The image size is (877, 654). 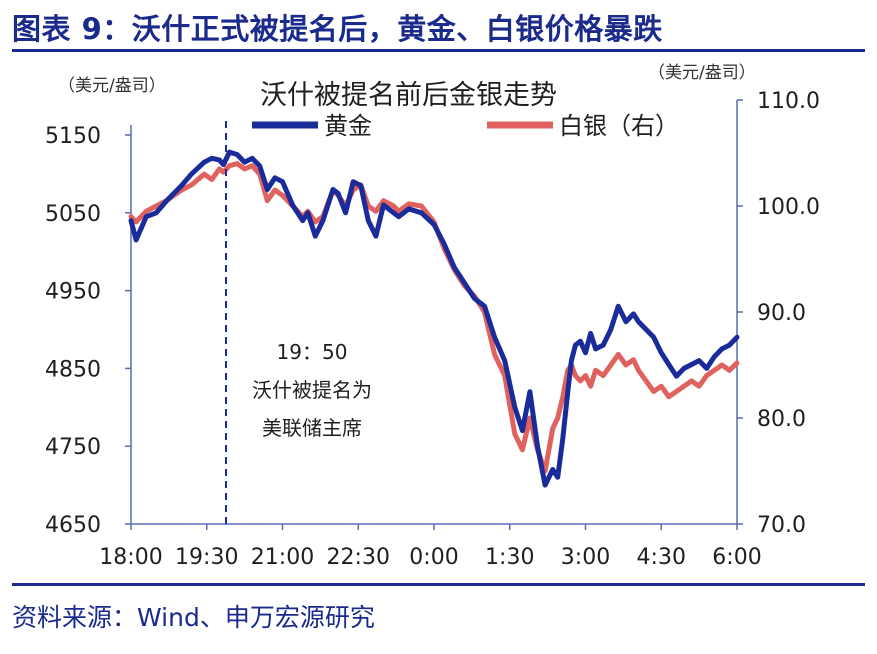 I want to click on x-tick-label: 6:00, so click(x=736, y=557).